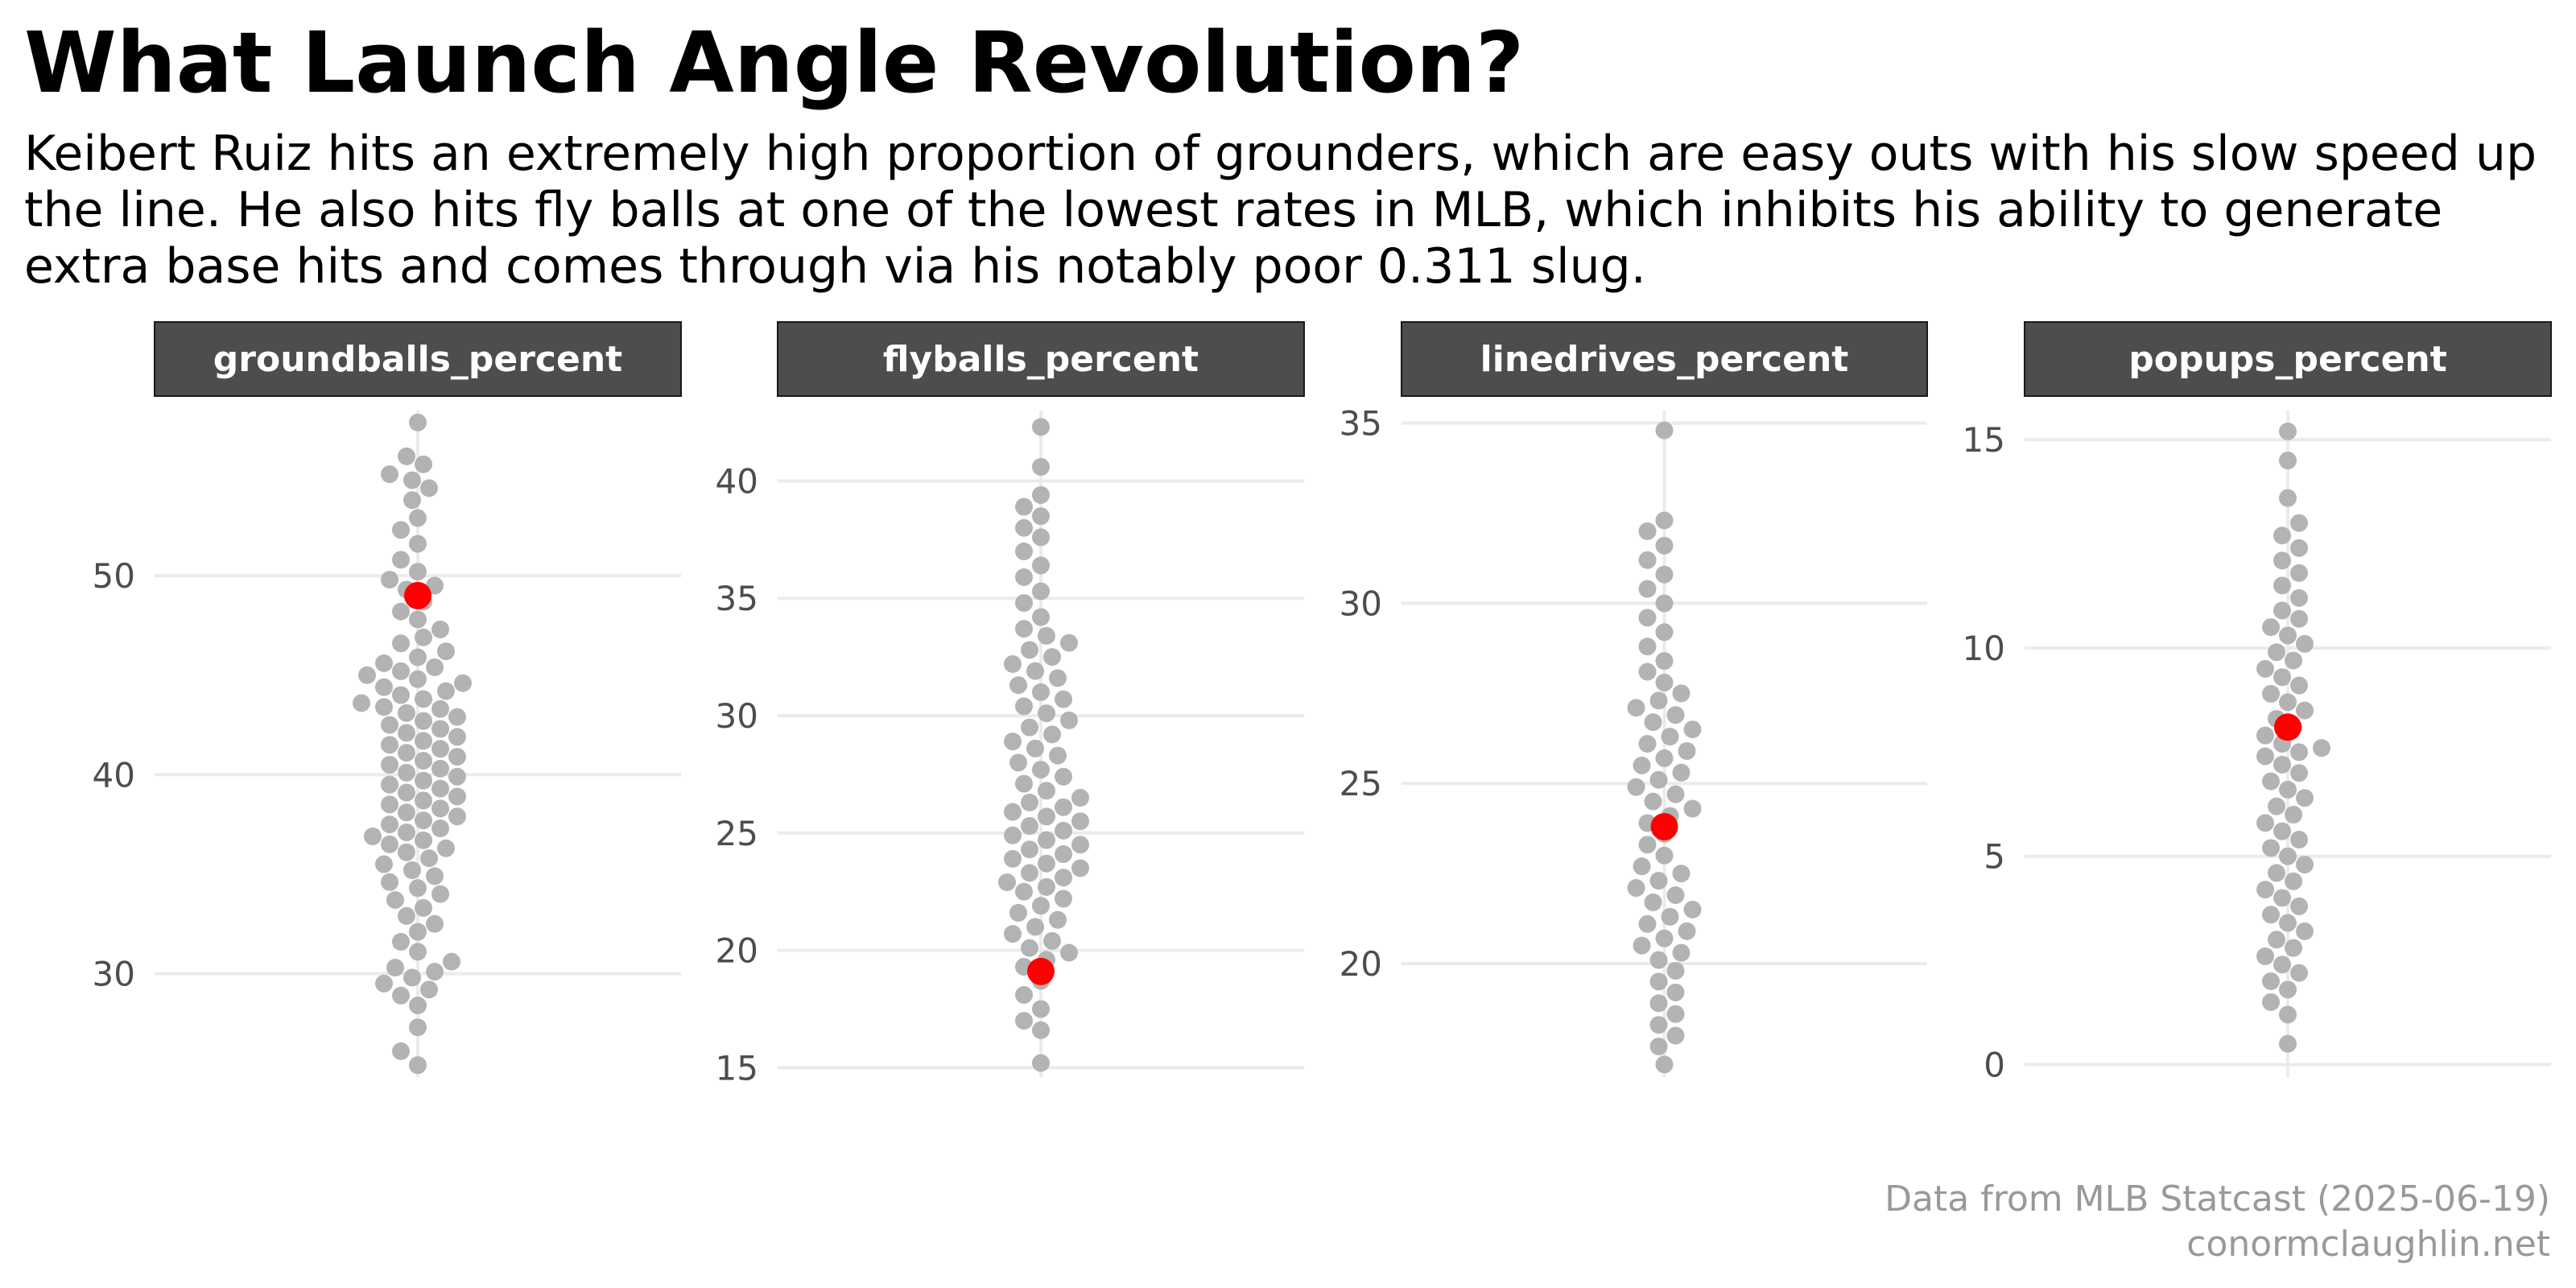 This screenshot has width=2576, height=1288. What do you see at coordinates (1984, 648) in the screenshot?
I see `y-tick-label: 10` at bounding box center [1984, 648].